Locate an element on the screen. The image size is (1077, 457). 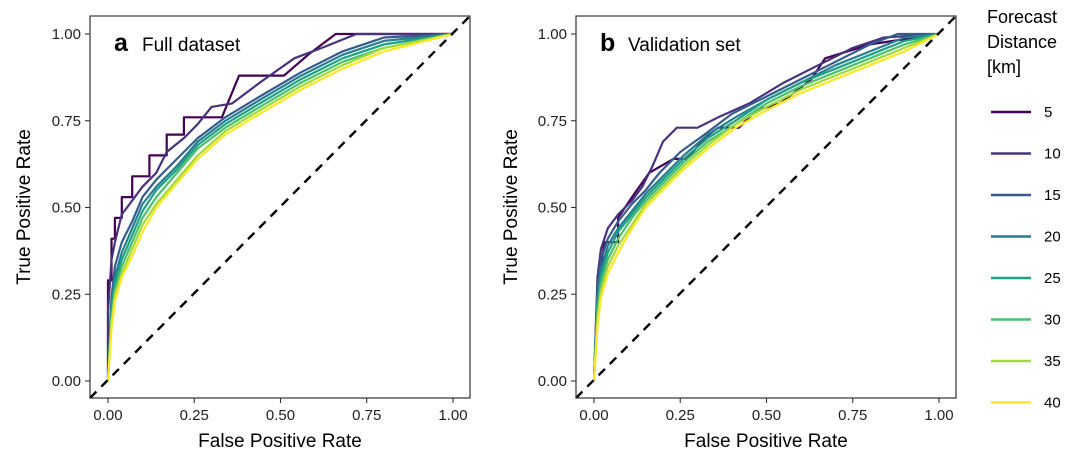
legend-title-line-3: [km] is located at coordinates (1004, 67).